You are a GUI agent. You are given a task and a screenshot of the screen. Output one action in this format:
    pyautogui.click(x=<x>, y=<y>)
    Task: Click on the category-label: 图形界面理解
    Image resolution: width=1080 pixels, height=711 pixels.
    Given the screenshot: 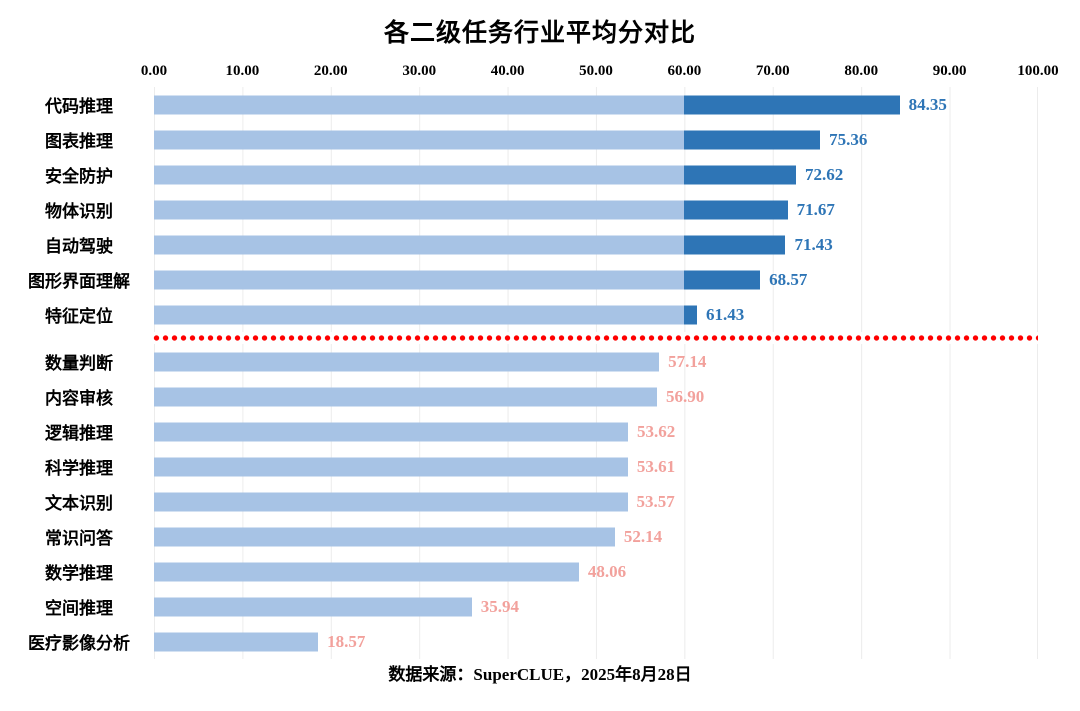 What is the action you would take?
    pyautogui.click(x=79, y=281)
    